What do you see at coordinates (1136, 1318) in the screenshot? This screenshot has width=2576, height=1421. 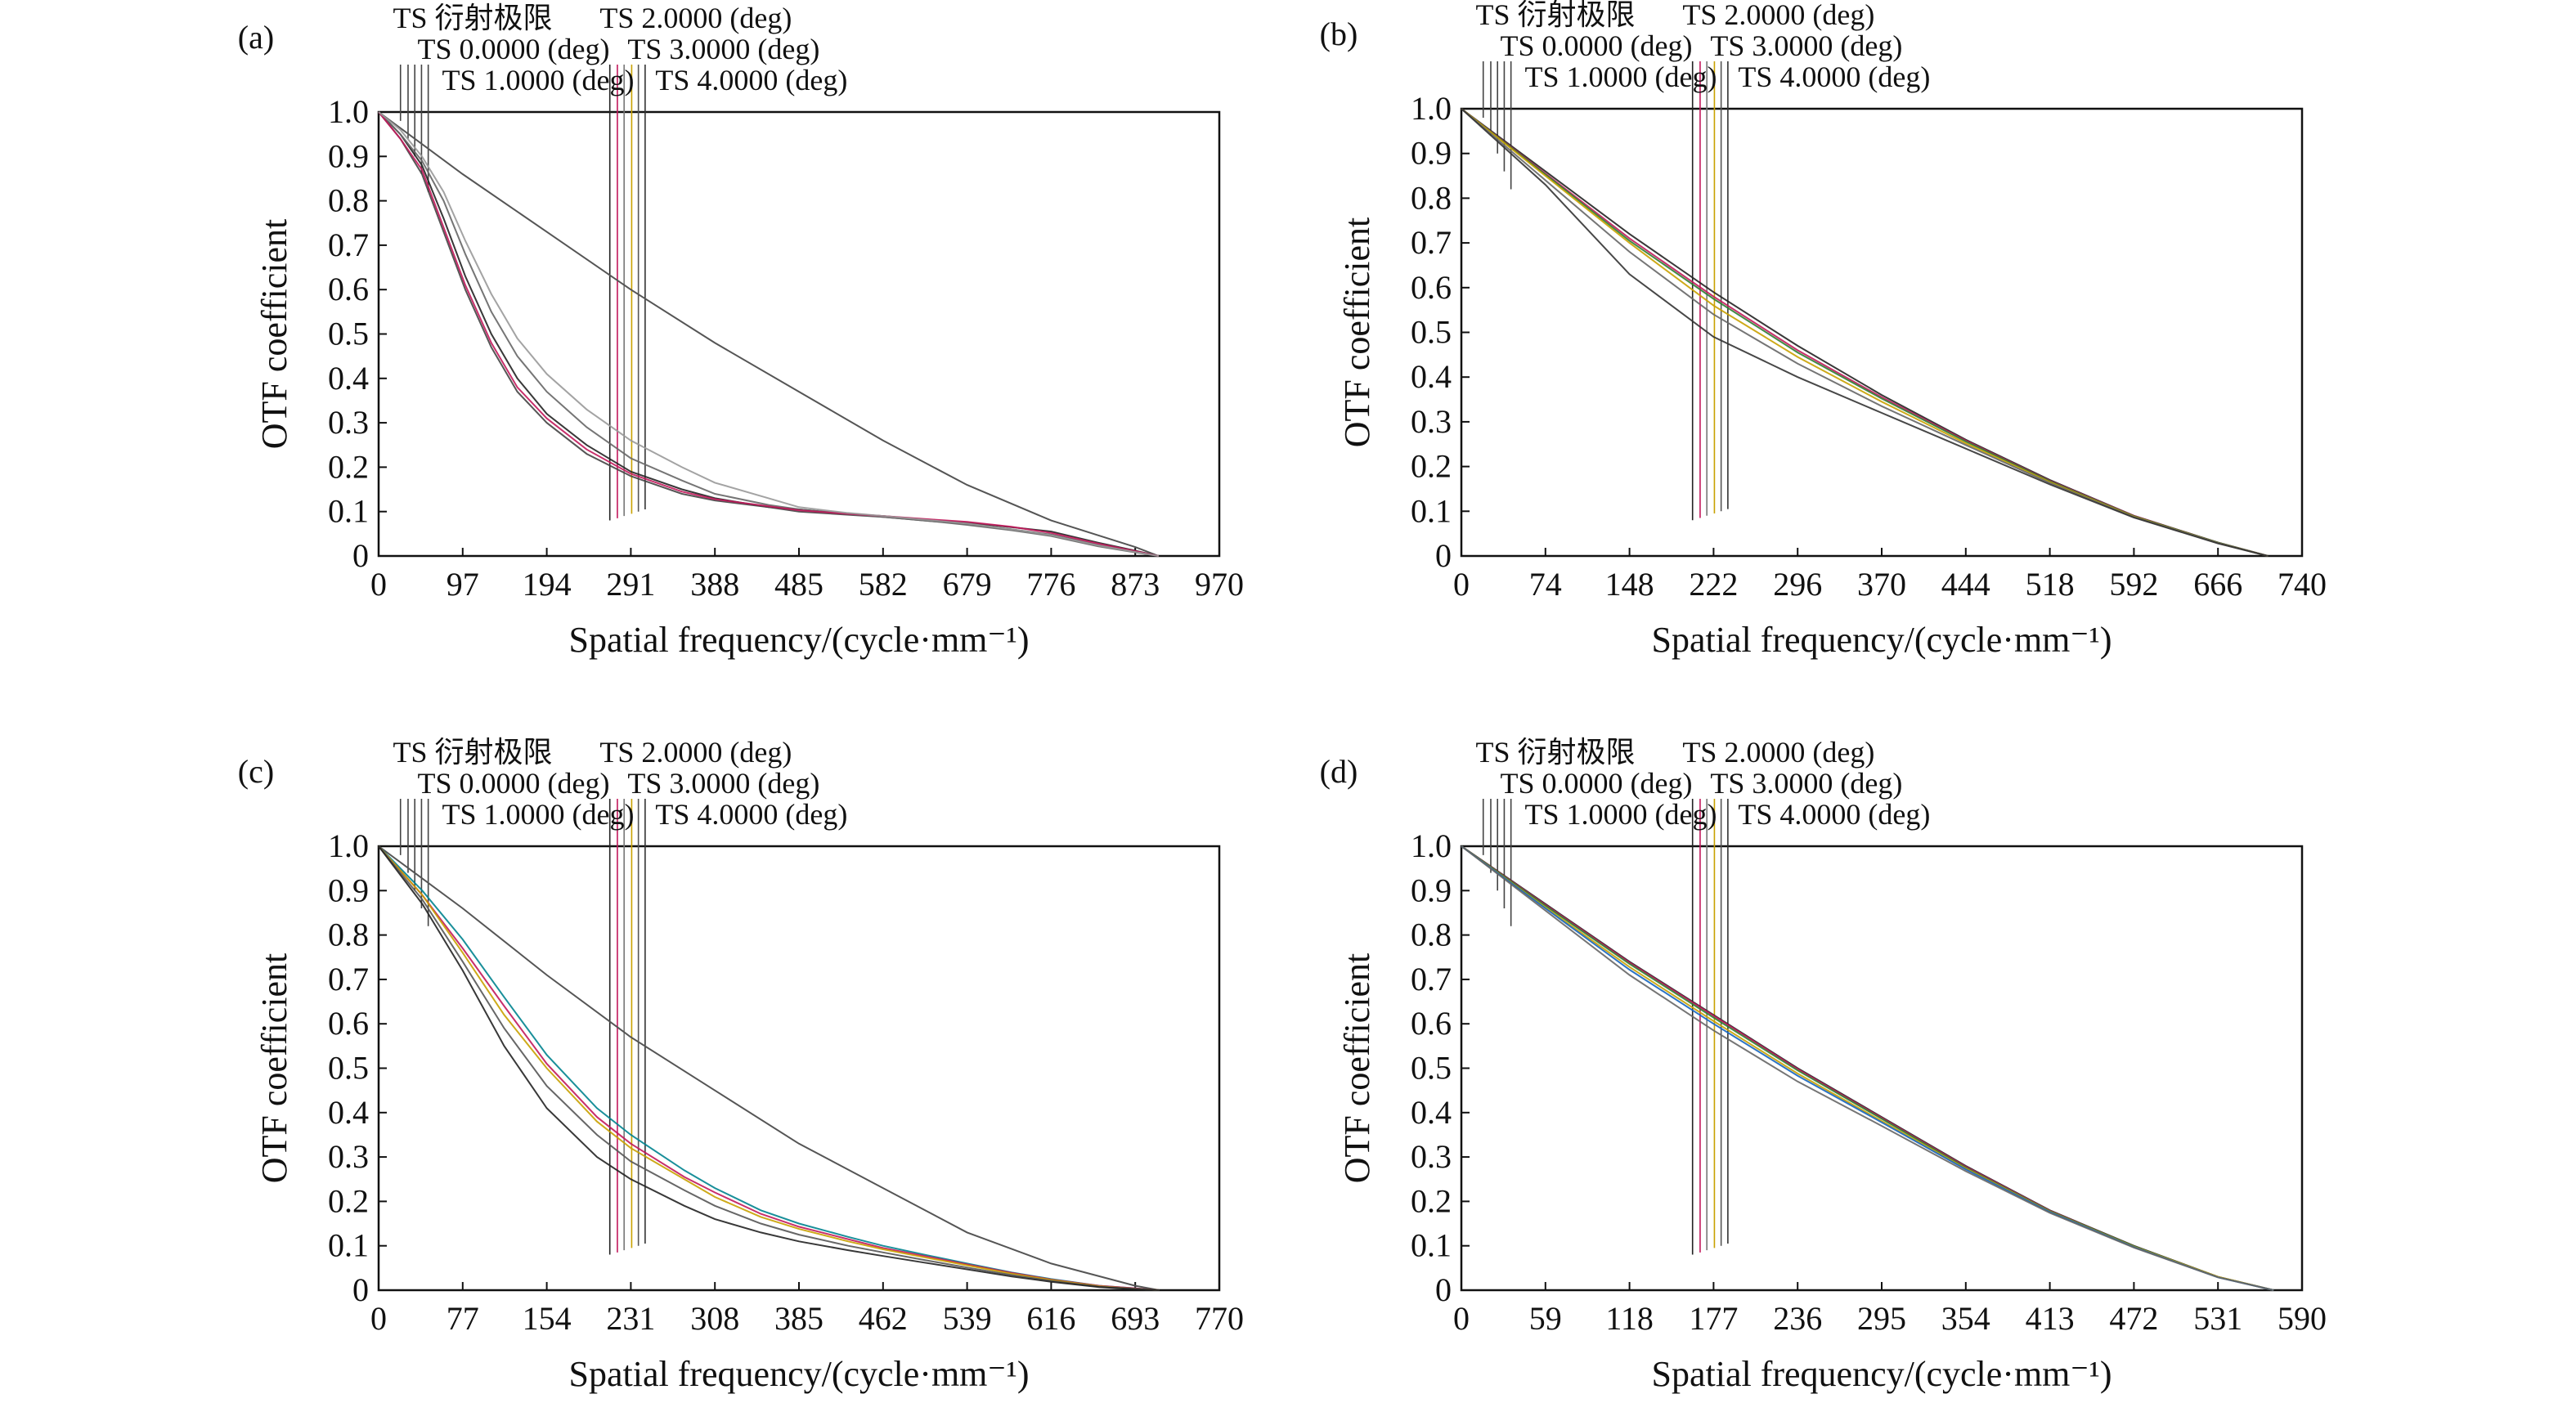 I see `x-tick-label: 693` at bounding box center [1136, 1318].